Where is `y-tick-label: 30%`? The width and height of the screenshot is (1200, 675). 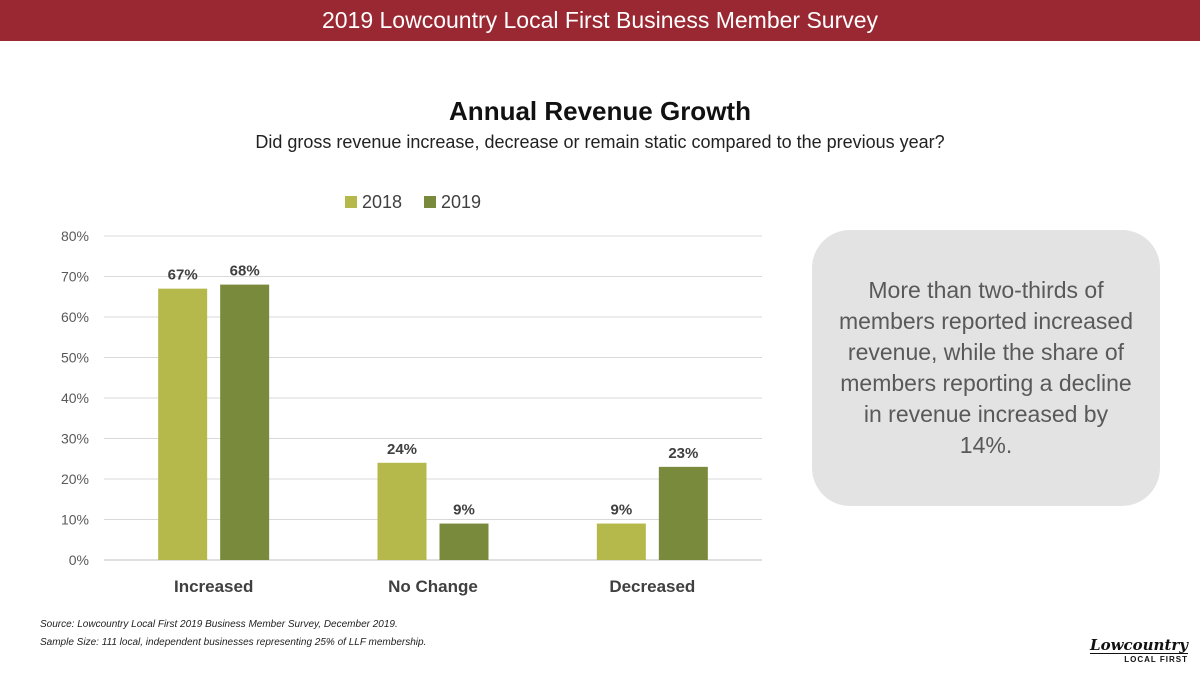 y-tick-label: 30% is located at coordinates (75, 439).